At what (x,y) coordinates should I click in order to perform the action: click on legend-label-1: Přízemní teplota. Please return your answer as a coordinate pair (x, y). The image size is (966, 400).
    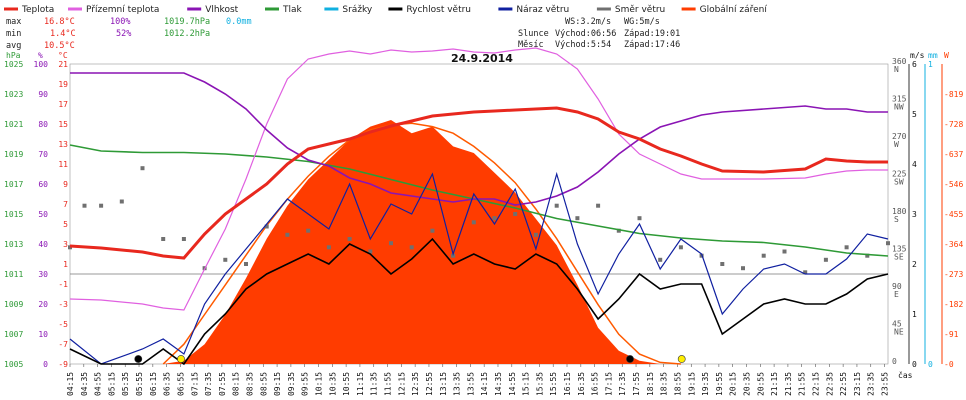
    Looking at the image, I should click on (122, 10).